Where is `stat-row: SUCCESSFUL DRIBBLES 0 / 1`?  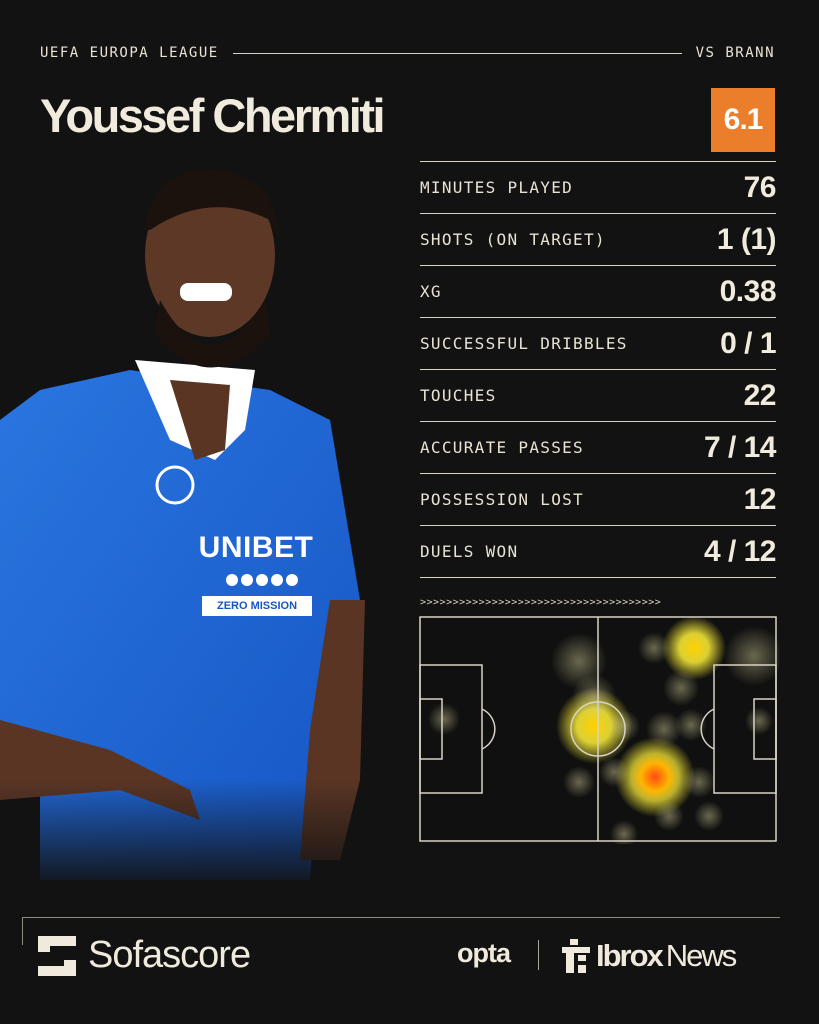
stat-row: SUCCESSFUL DRIBBLES 0 / 1 is located at coordinates (598, 344).